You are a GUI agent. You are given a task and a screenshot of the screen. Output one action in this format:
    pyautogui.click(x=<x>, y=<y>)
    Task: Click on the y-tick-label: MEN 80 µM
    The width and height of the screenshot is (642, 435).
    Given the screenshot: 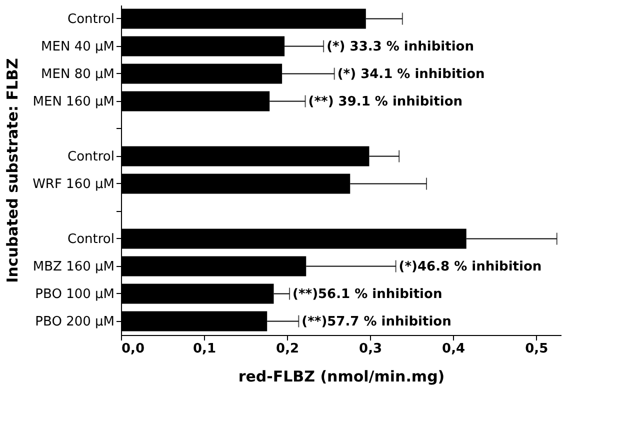 What is the action you would take?
    pyautogui.click(x=77, y=74)
    